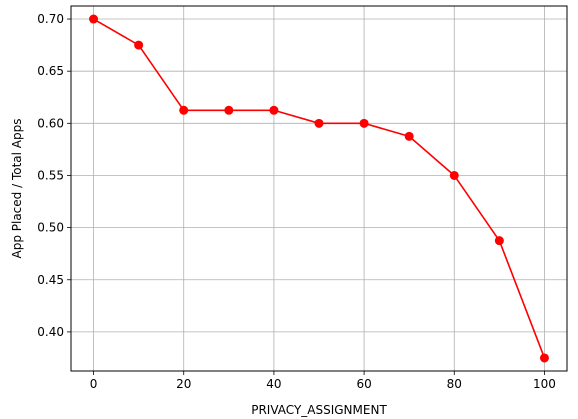 The width and height of the screenshot is (578, 419). What do you see at coordinates (50, 175) in the screenshot?
I see `y-tick-label: 0.55` at bounding box center [50, 175].